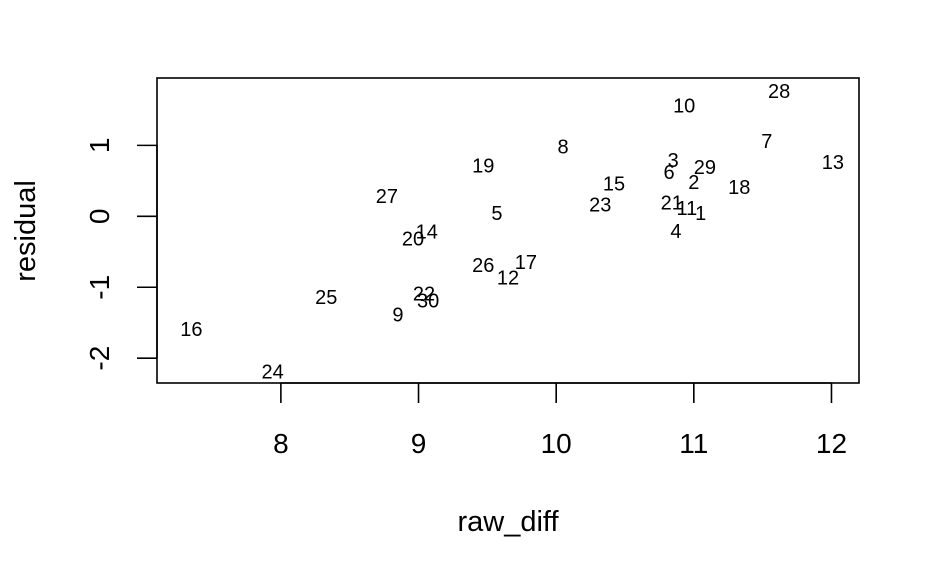  What do you see at coordinates (281, 443) in the screenshot?
I see `x-tick-label: 8` at bounding box center [281, 443].